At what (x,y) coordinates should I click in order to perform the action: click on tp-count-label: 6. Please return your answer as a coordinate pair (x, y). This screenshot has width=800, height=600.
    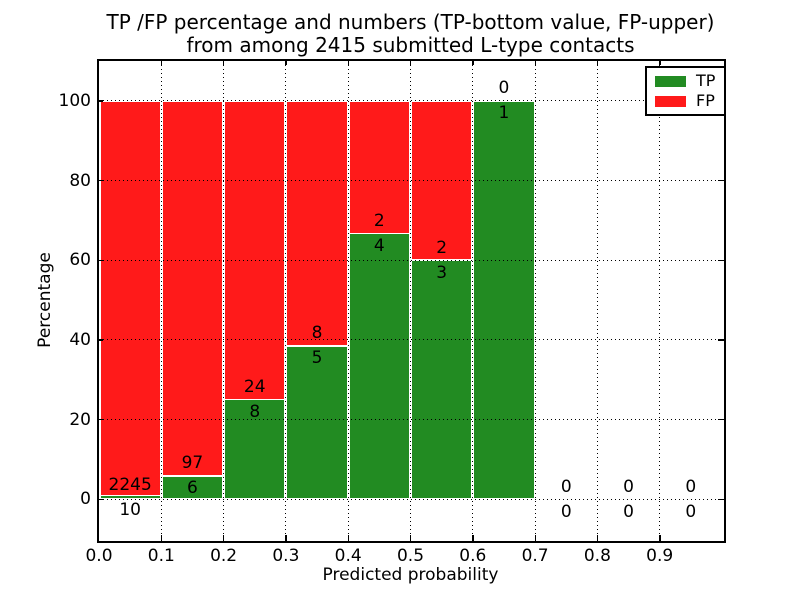
    Looking at the image, I should click on (192, 488).